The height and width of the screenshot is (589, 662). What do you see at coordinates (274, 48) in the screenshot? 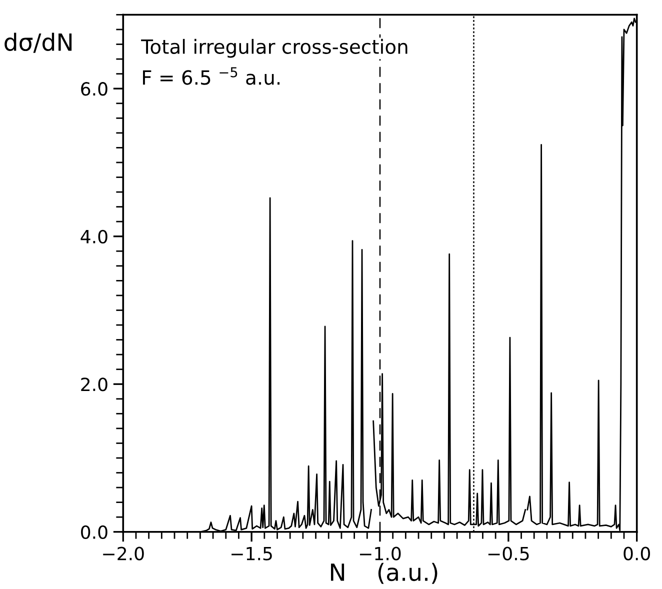
I see `annotation: Total irregular cross-section` at bounding box center [274, 48].